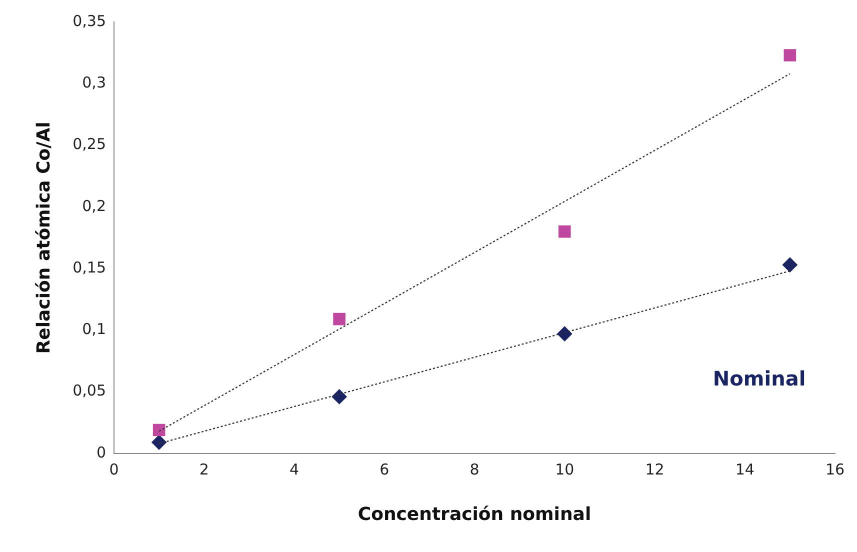  What do you see at coordinates (94, 83) in the screenshot?
I see `y-tick-label: 0,3` at bounding box center [94, 83].